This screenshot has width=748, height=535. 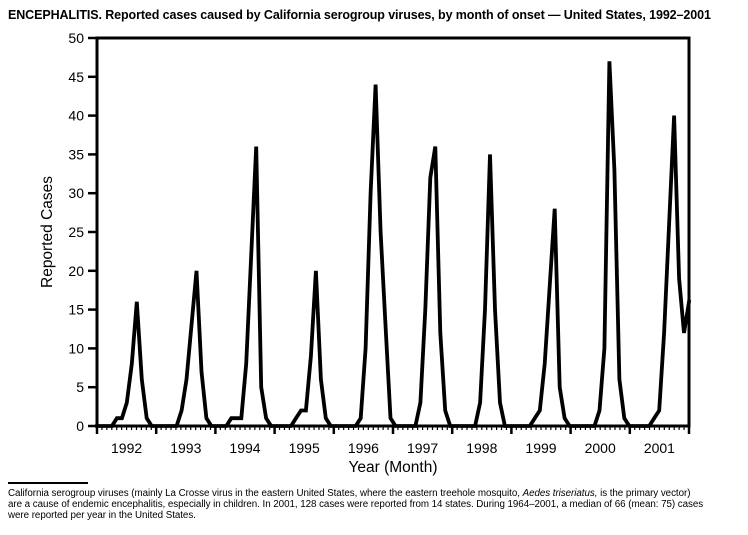 What do you see at coordinates (363, 448) in the screenshot?
I see `x-axis-year-label: 1996` at bounding box center [363, 448].